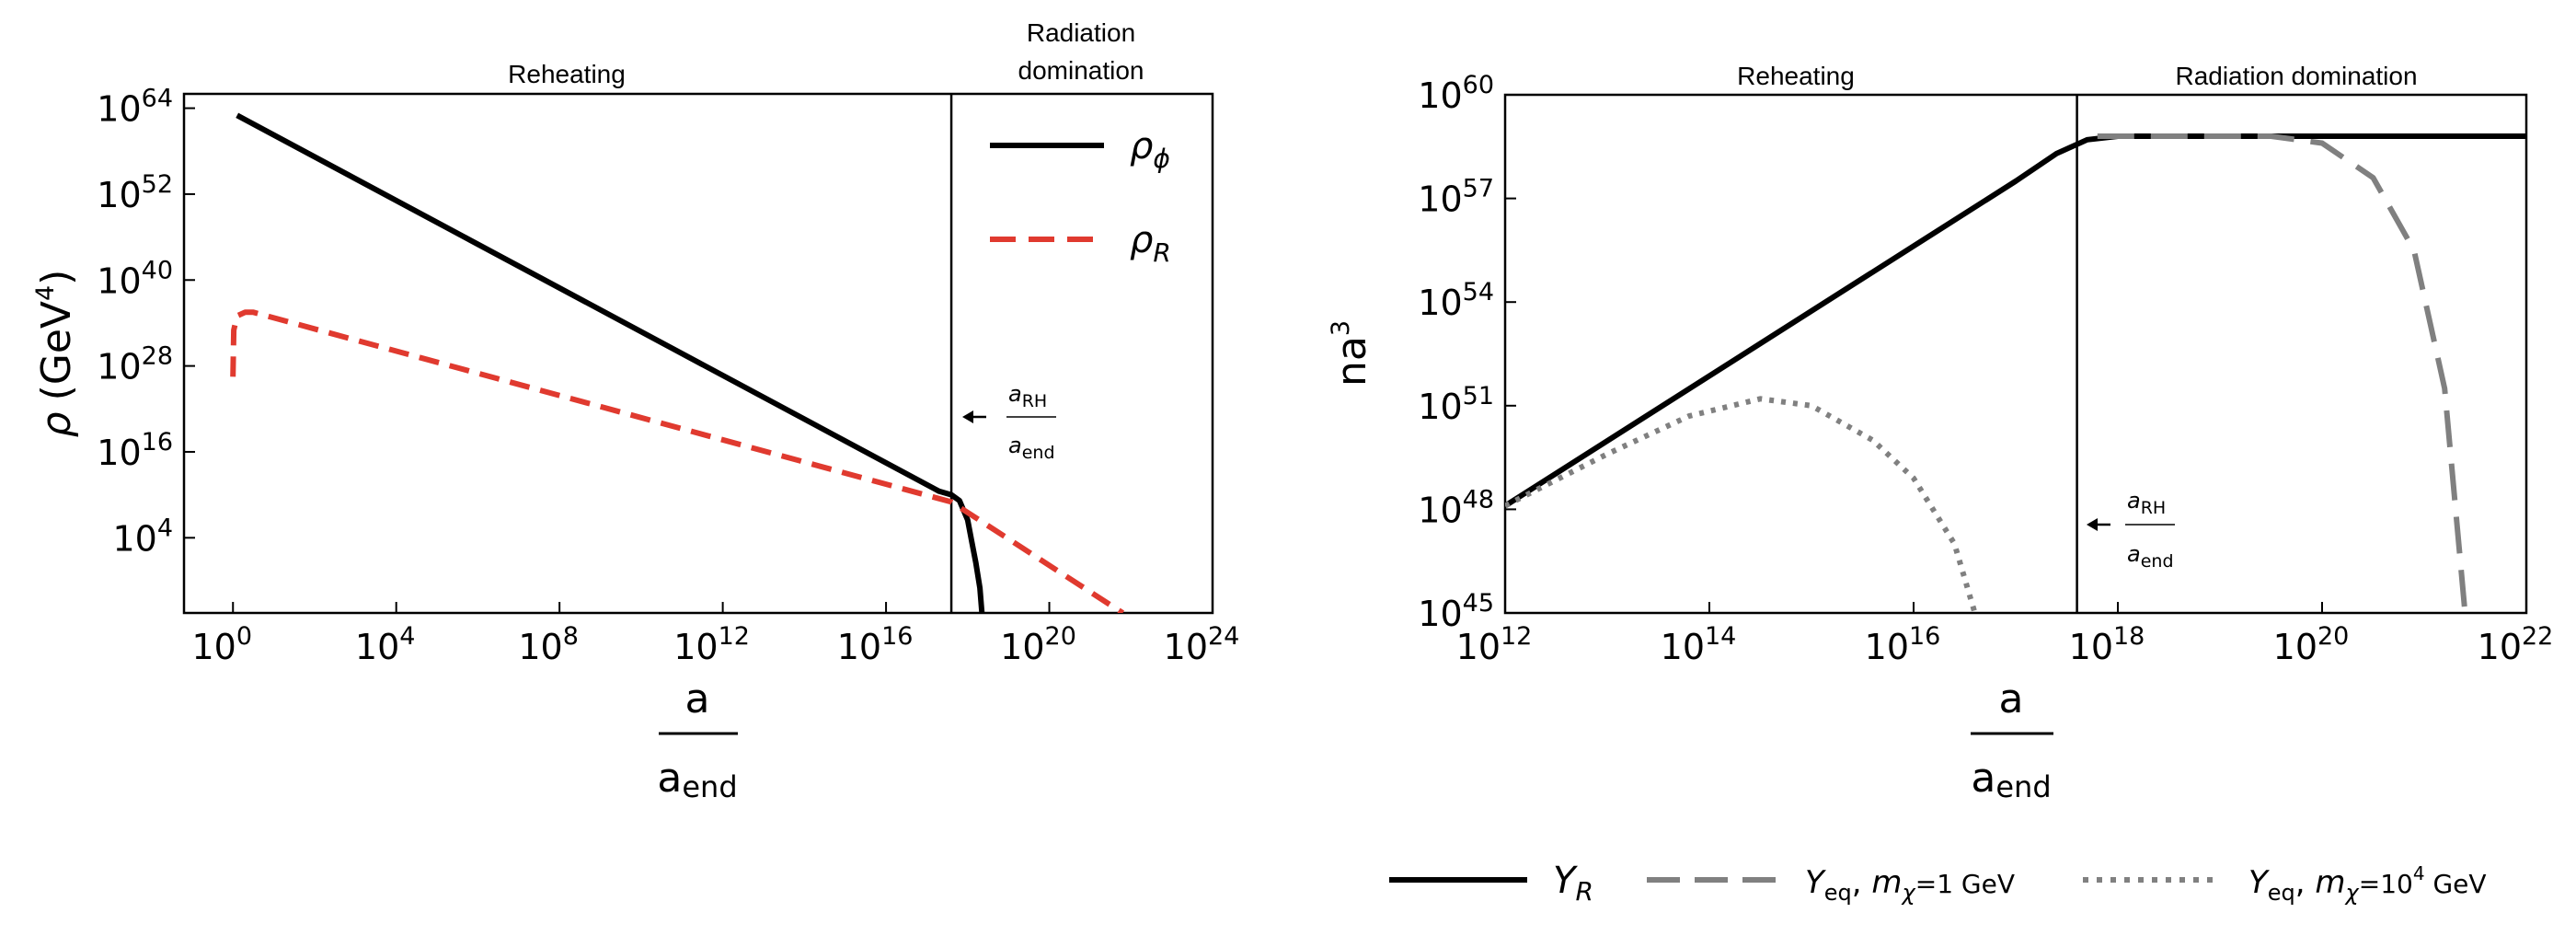  What do you see at coordinates (2311, 644) in the screenshot?
I see `right-x-tick-label-4: 1020` at bounding box center [2311, 644].